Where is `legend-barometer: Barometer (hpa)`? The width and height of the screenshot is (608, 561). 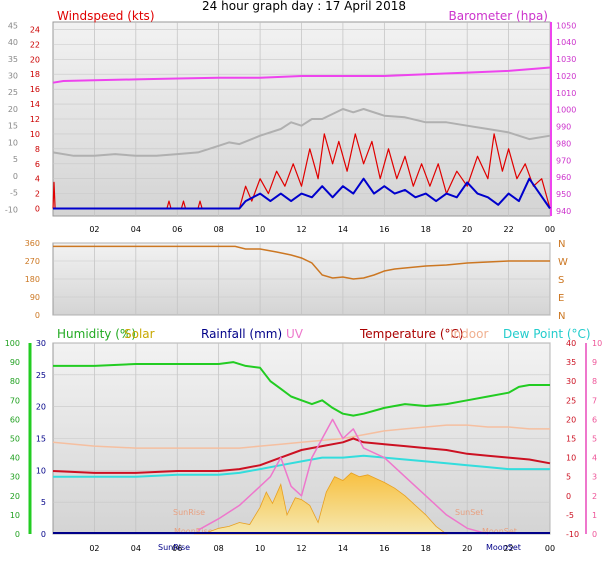 legend-barometer: Barometer (hpa) is located at coordinates (498, 16).